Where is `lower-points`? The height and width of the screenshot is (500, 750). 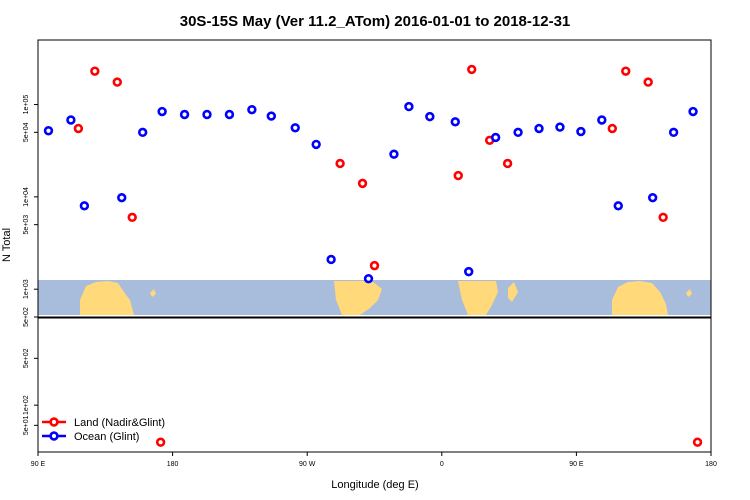 lower-points is located at coordinates (429, 442).